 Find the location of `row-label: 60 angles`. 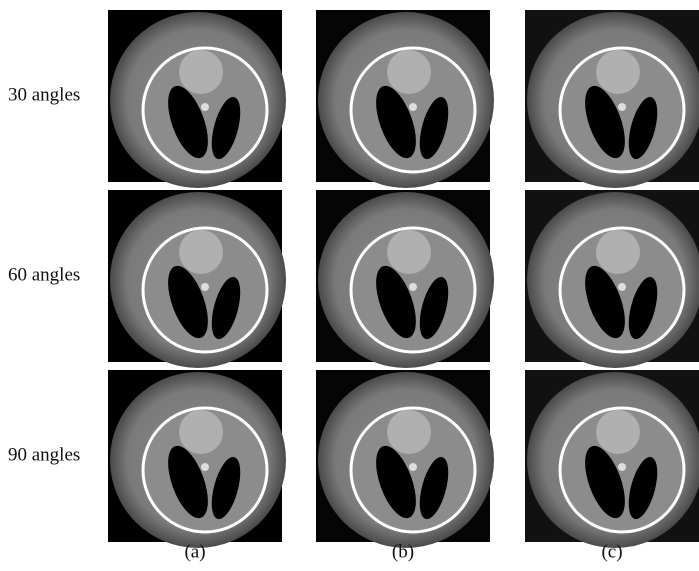

row-label: 60 angles is located at coordinates (44, 274).